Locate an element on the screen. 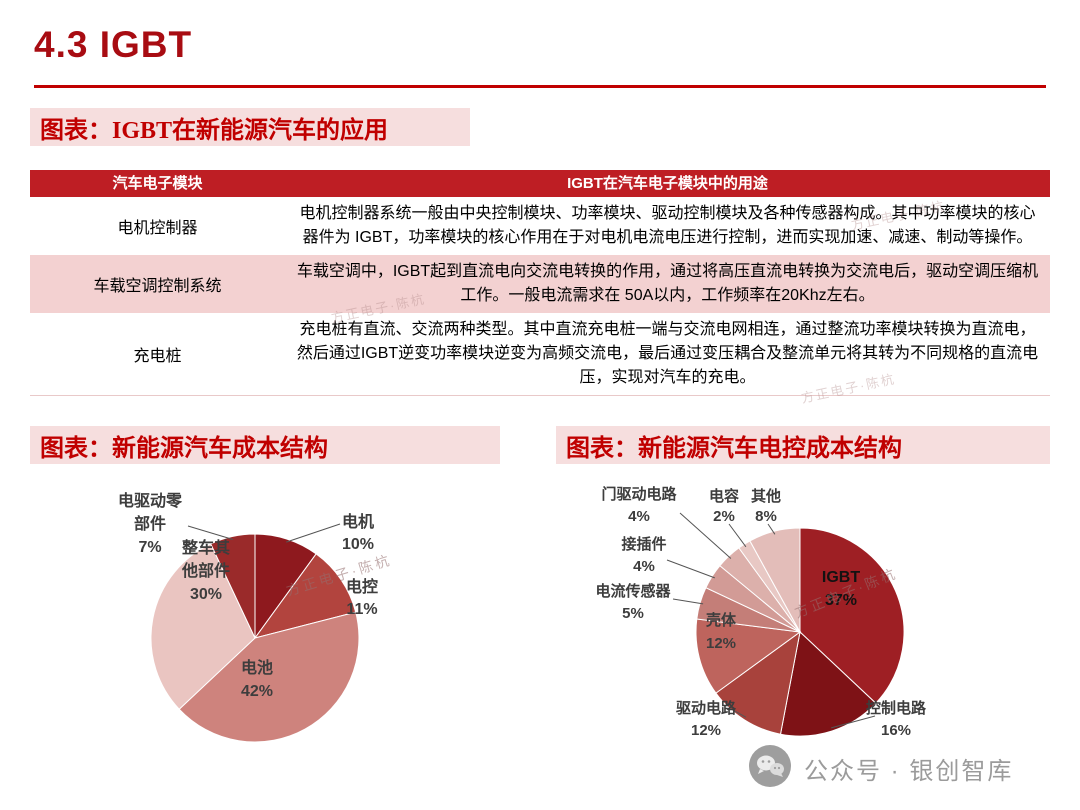 The image size is (1080, 810). table-header-usage: IGBT在汽车电子模块中的用途 is located at coordinates (667, 183).